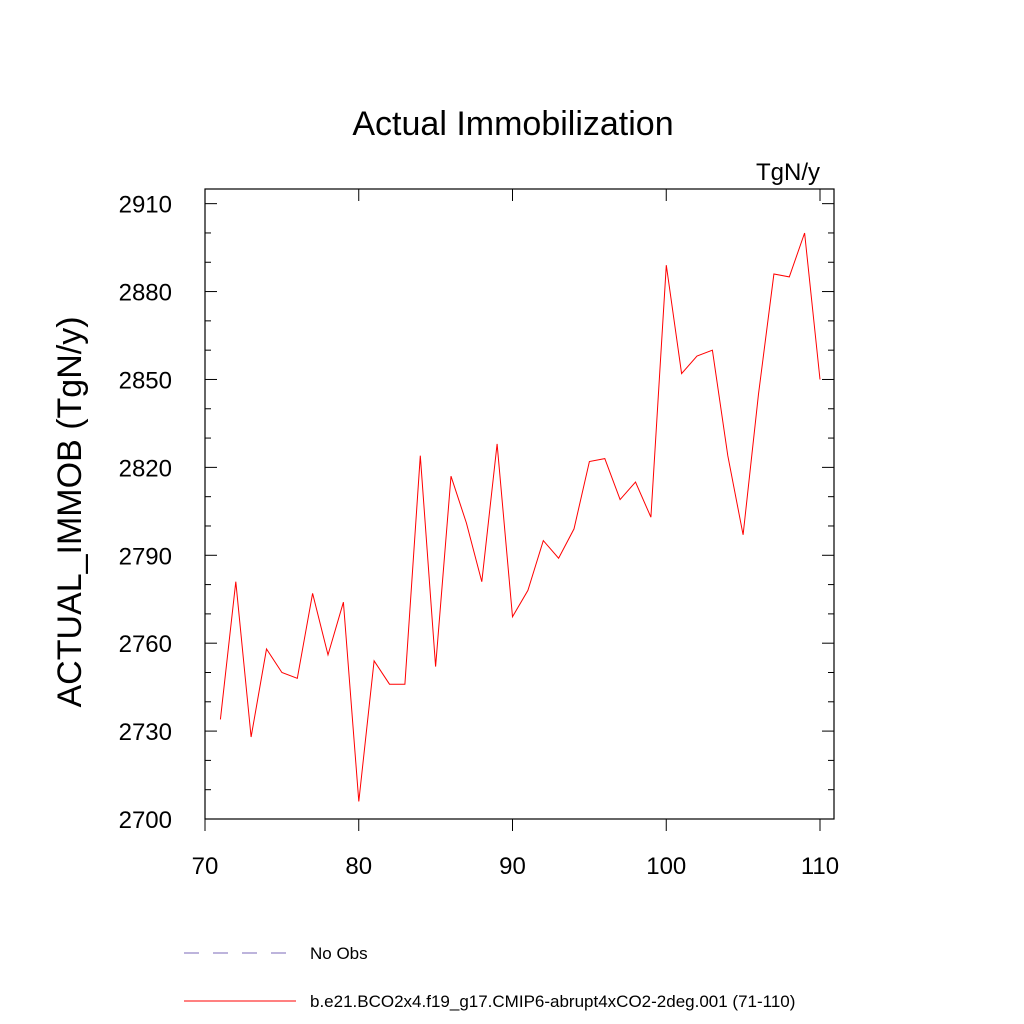 The width and height of the screenshot is (1024, 1024). I want to click on y-tick-label: 2820, so click(145, 468).